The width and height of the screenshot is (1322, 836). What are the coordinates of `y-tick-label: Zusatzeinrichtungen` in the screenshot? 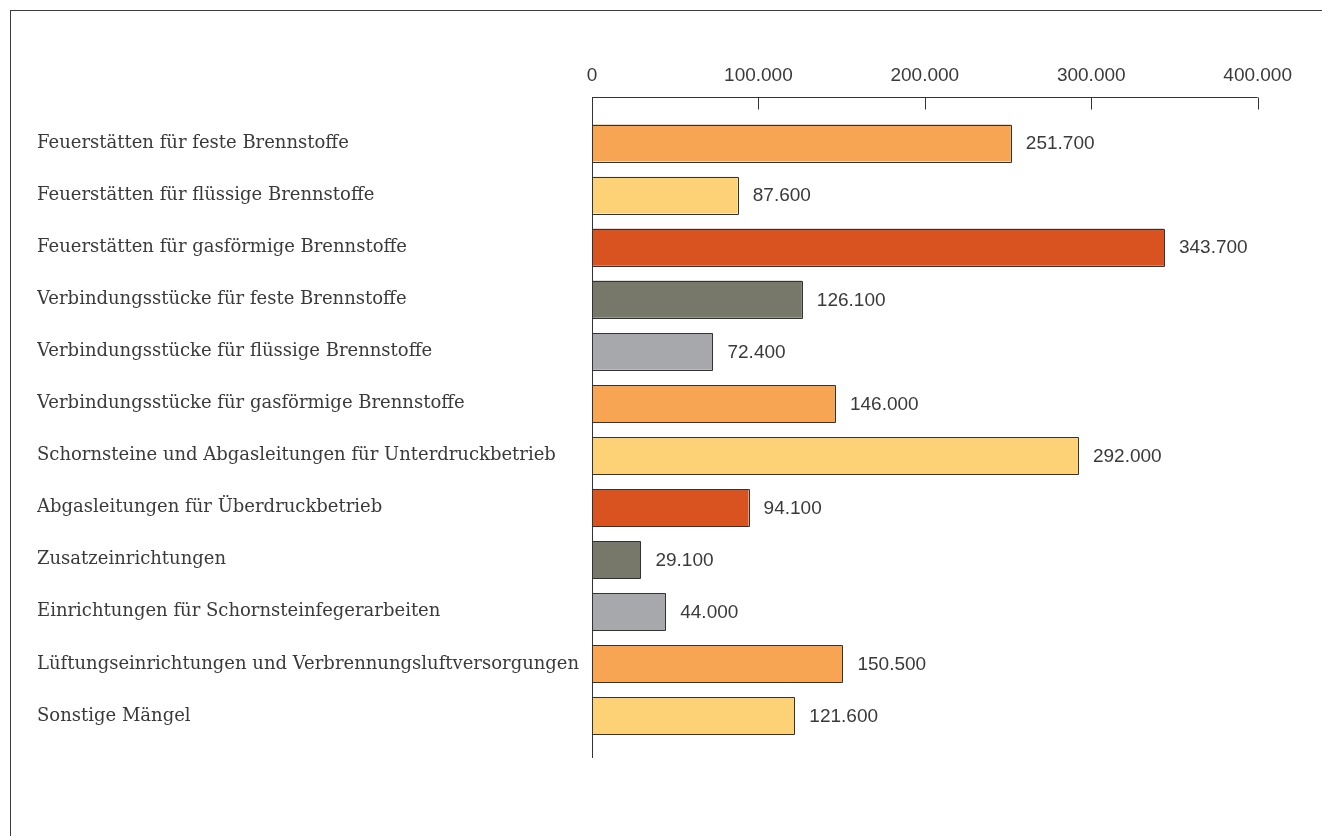 It's located at (132, 558).